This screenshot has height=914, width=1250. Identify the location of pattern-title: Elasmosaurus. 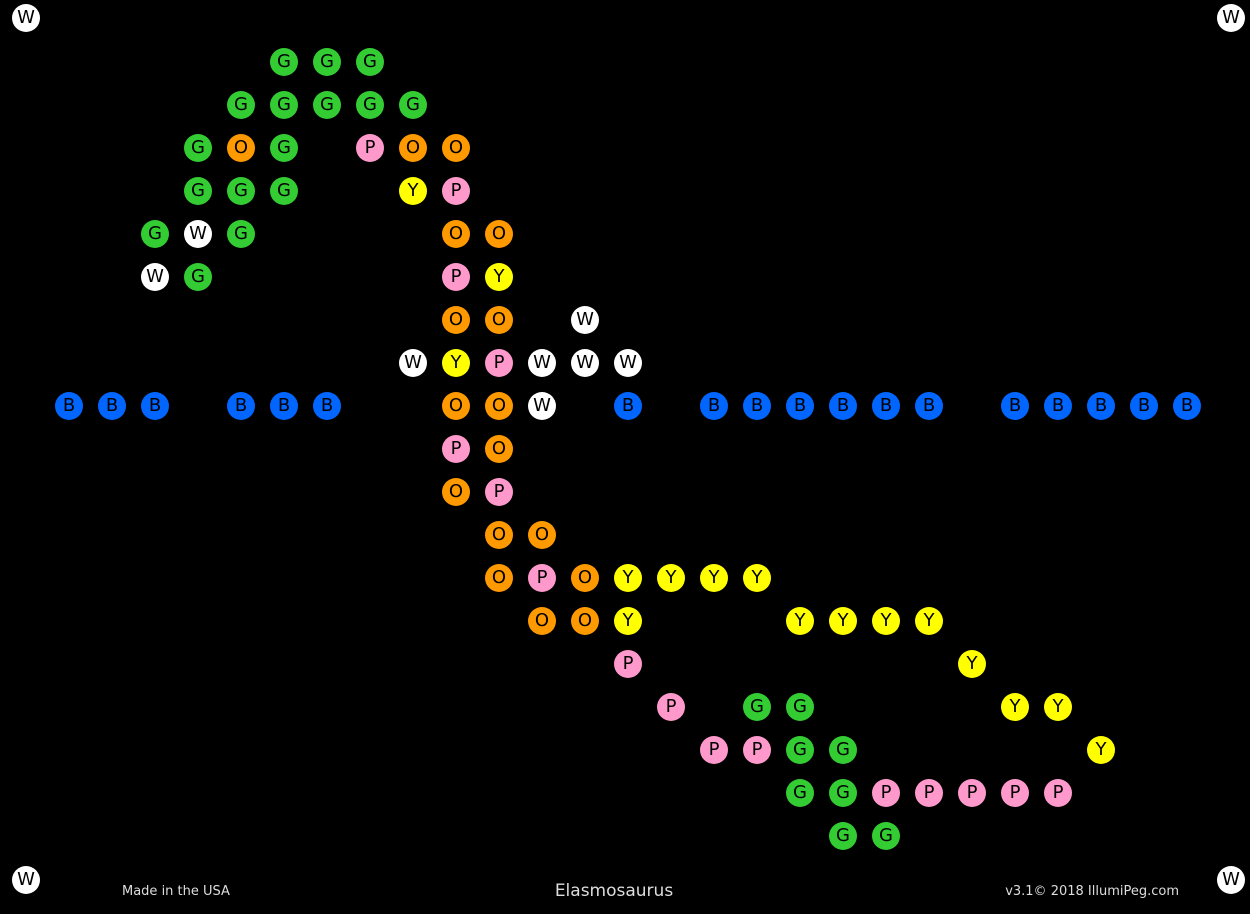
(614, 891).